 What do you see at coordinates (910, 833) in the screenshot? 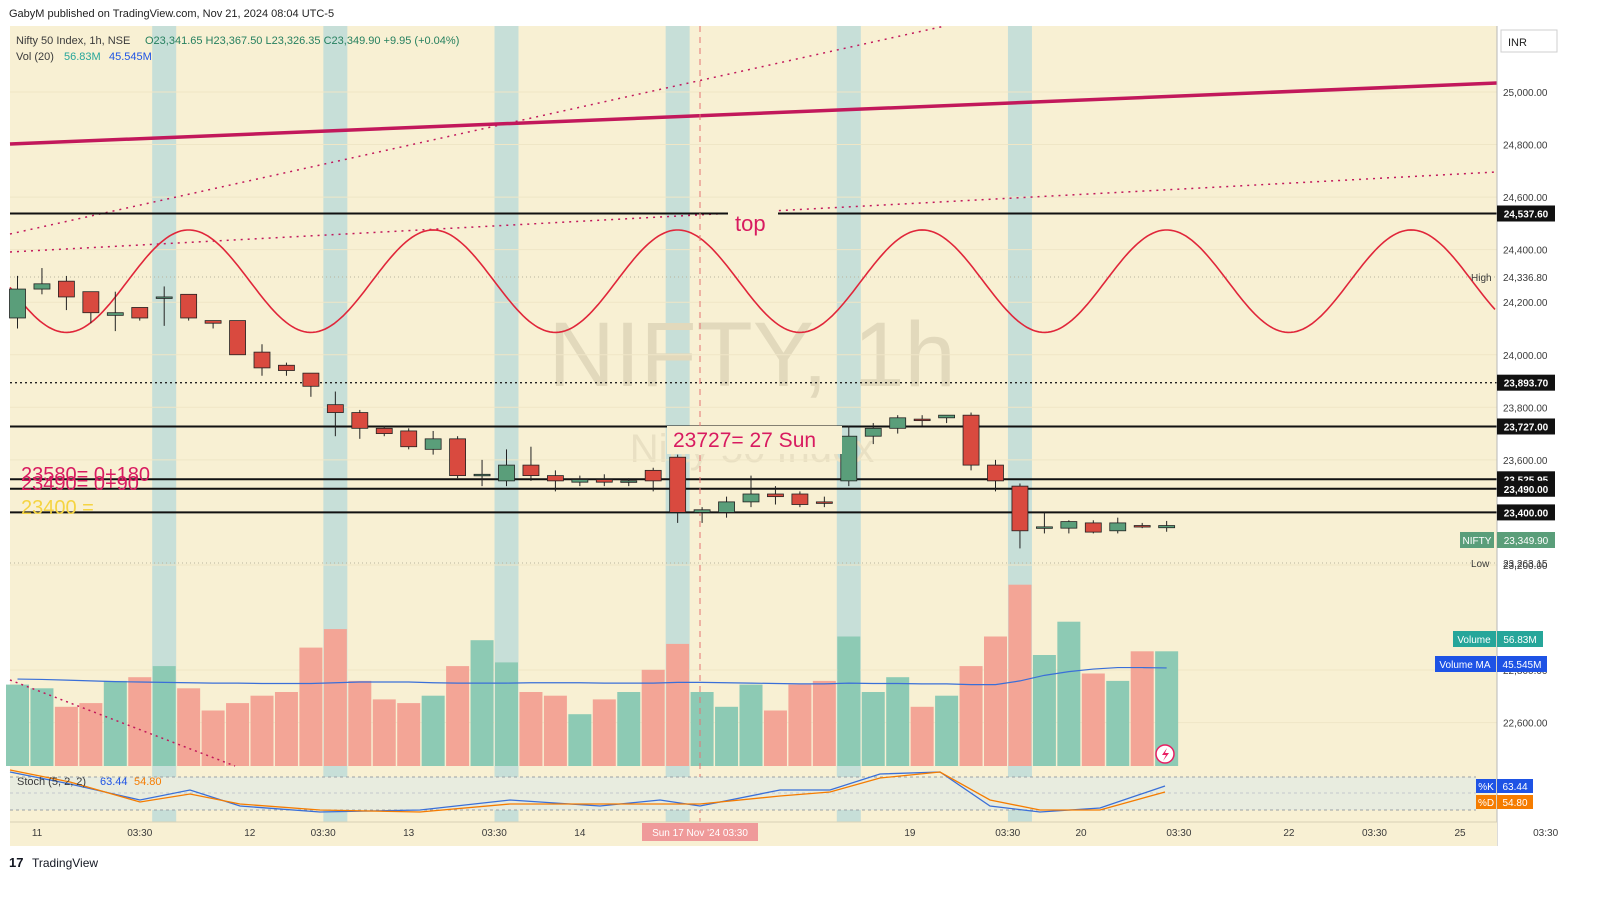
I see `time-tick: 19` at bounding box center [910, 833].